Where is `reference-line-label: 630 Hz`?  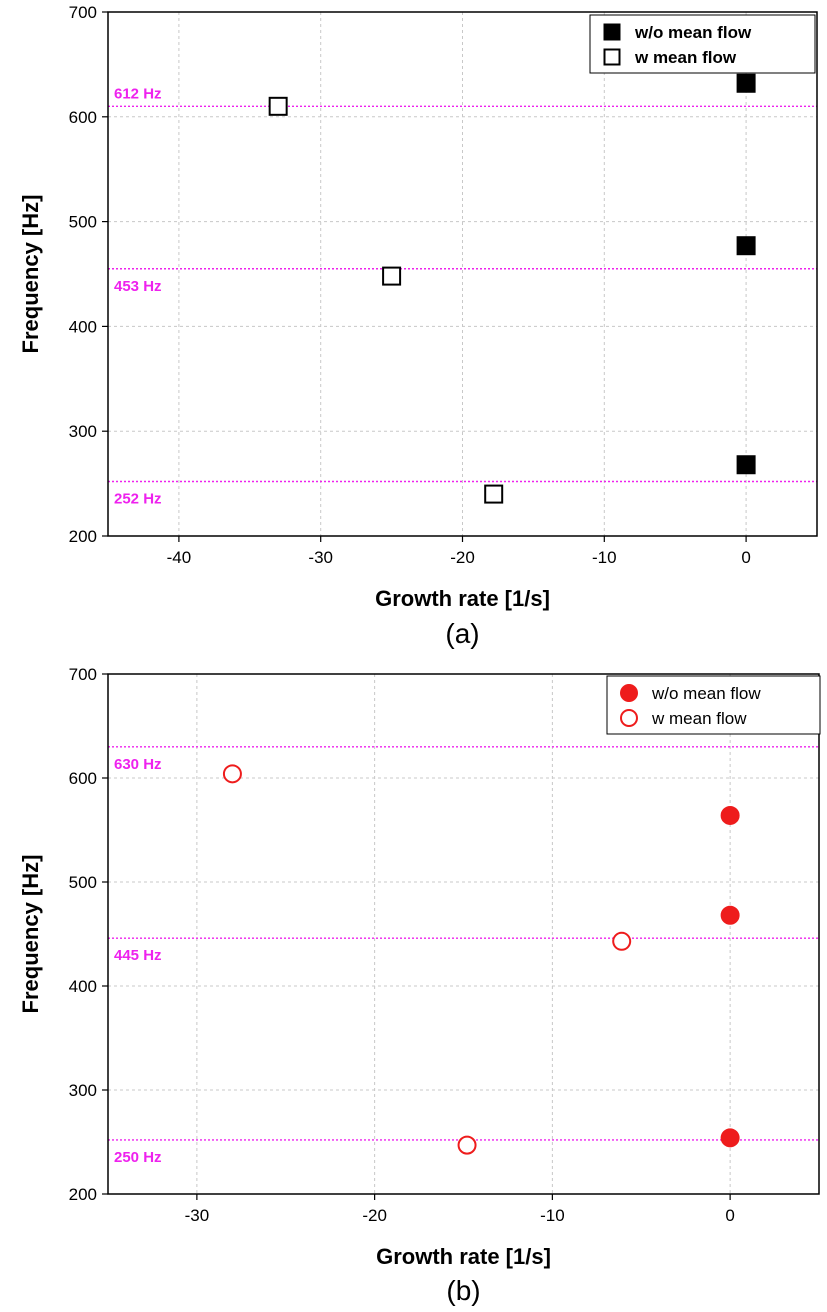 reference-line-label: 630 Hz is located at coordinates (138, 764).